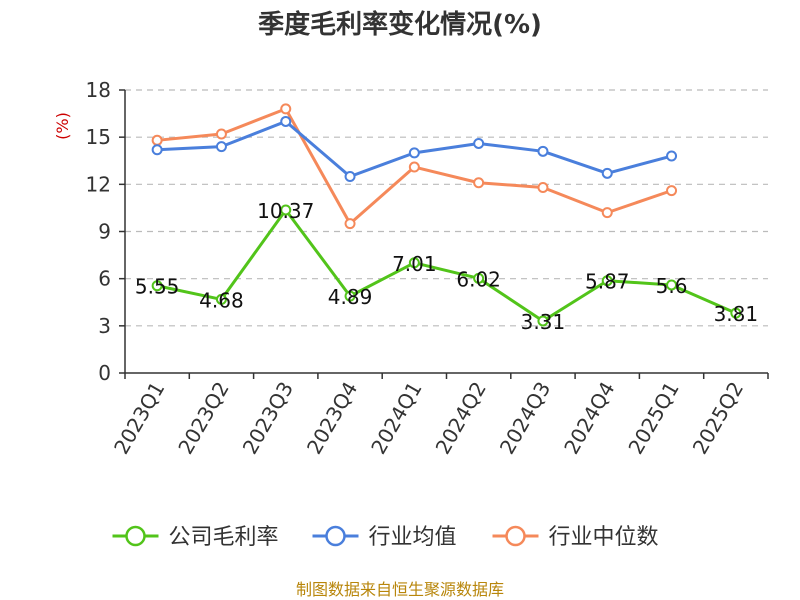 The height and width of the screenshot is (600, 800). I want to click on data-label: 3.81, so click(736, 314).